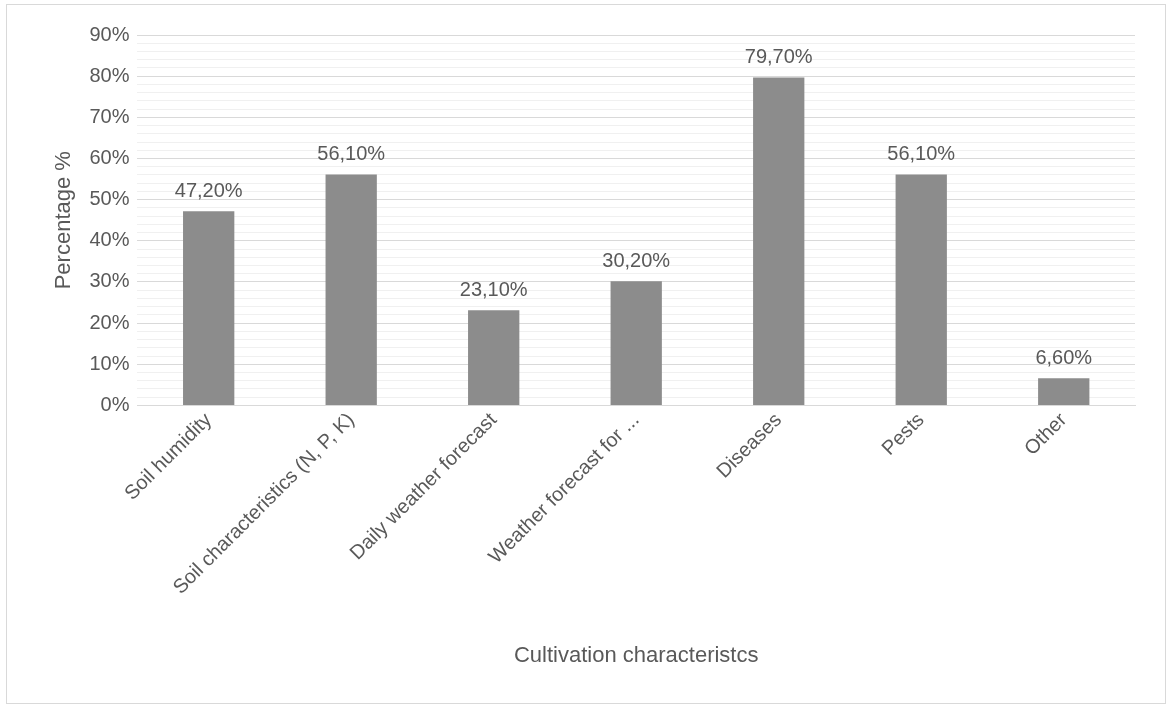 The height and width of the screenshot is (708, 1174). I want to click on data-label: 79,70%, so click(778, 55).